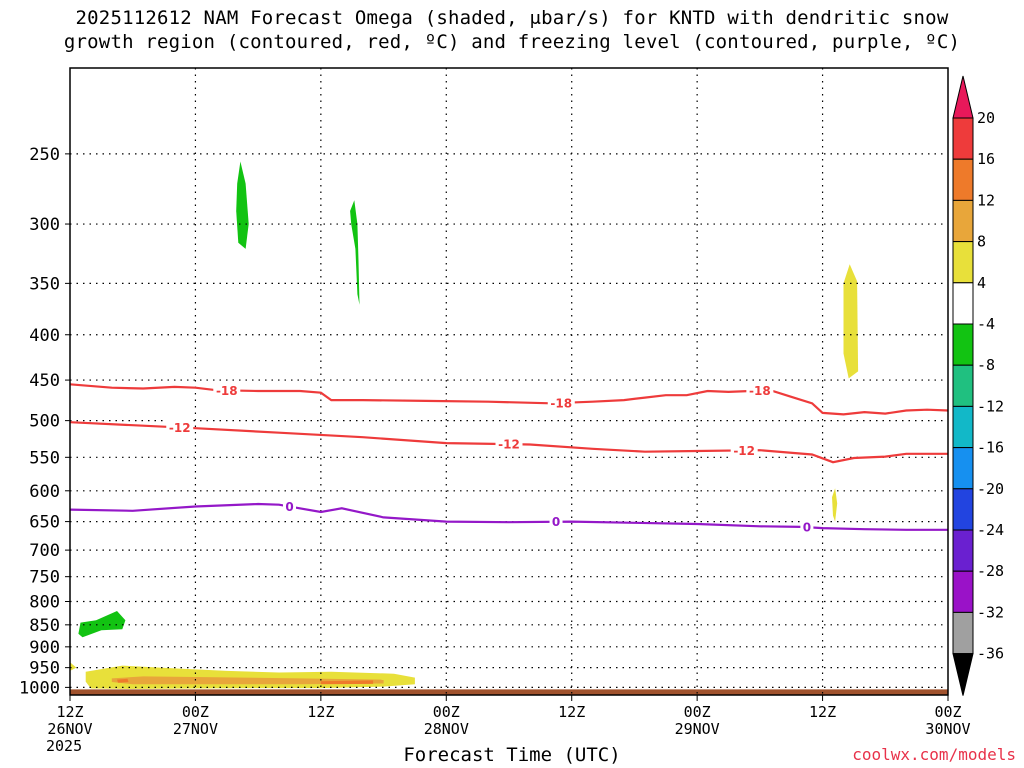 The height and width of the screenshot is (768, 1024). I want to click on colorbar-label-10: -24, so click(990, 530).